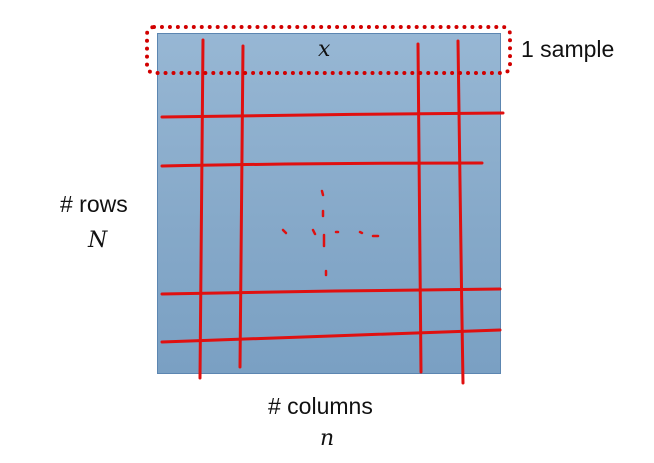  What do you see at coordinates (94, 204) in the screenshot?
I see `rows-label: # rows` at bounding box center [94, 204].